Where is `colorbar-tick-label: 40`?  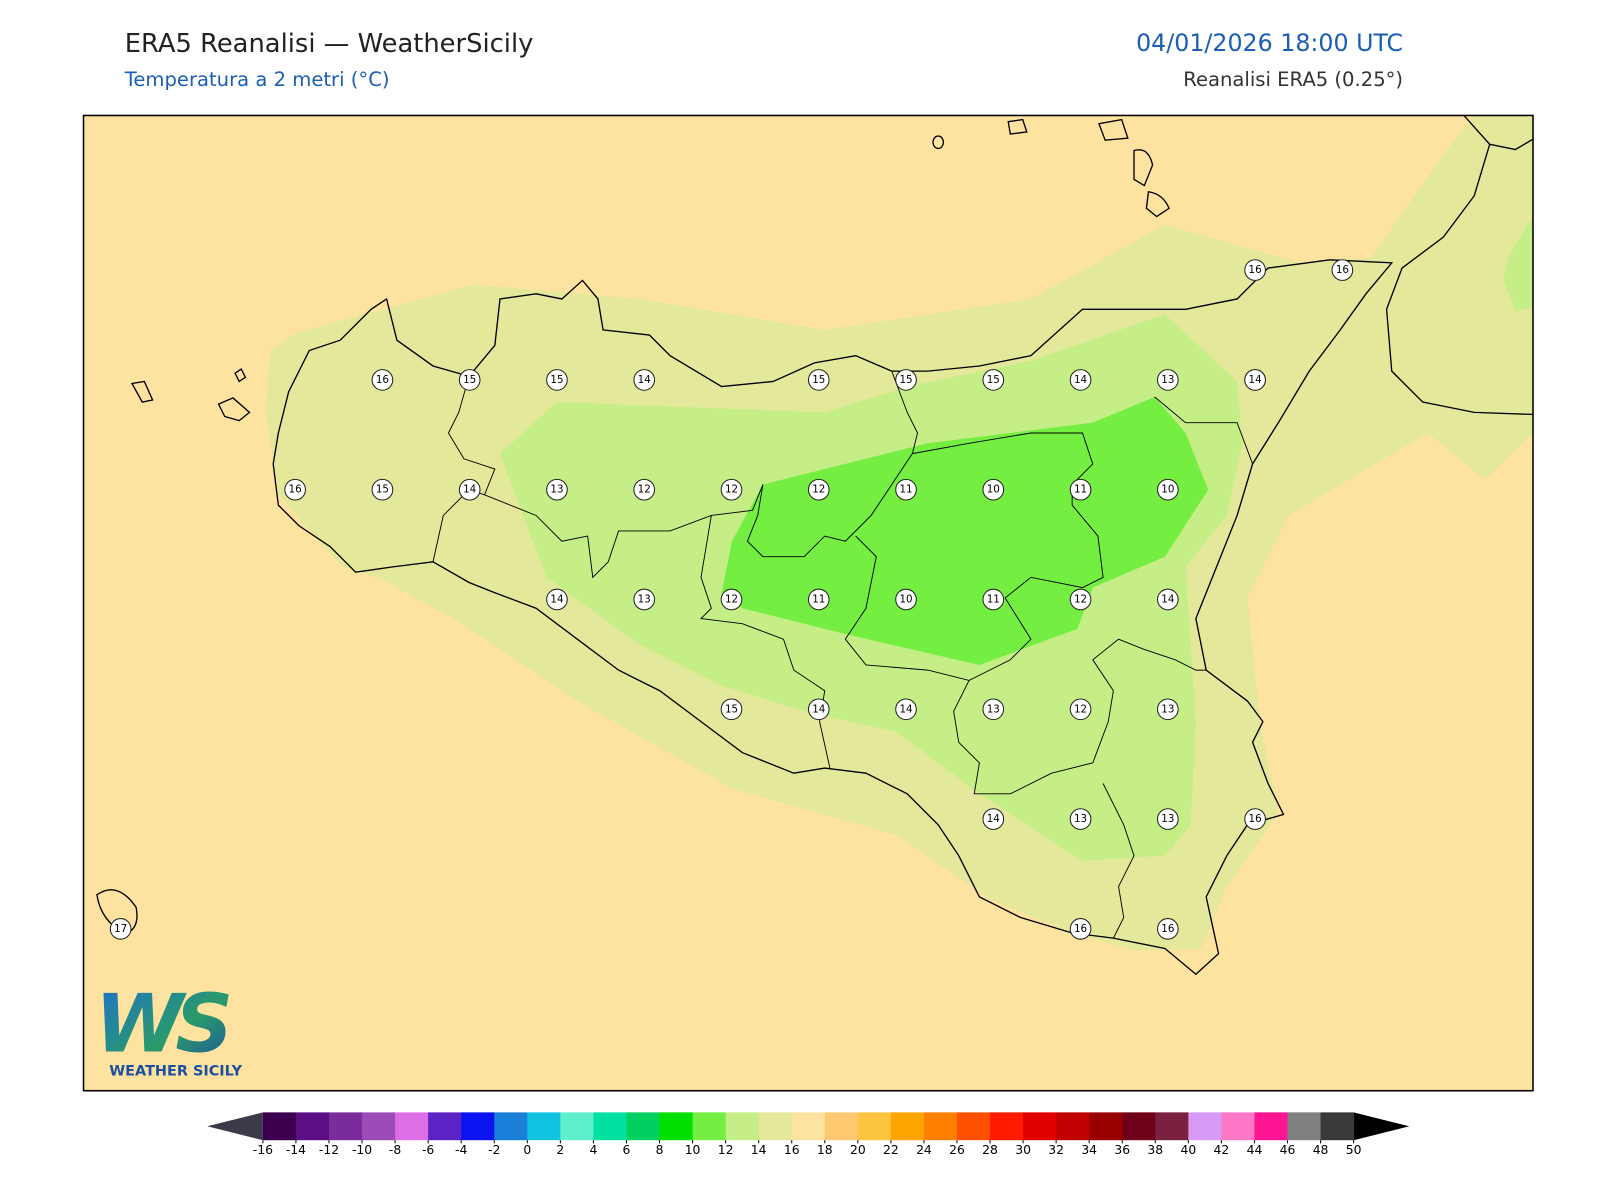 colorbar-tick-label: 40 is located at coordinates (1188, 1150).